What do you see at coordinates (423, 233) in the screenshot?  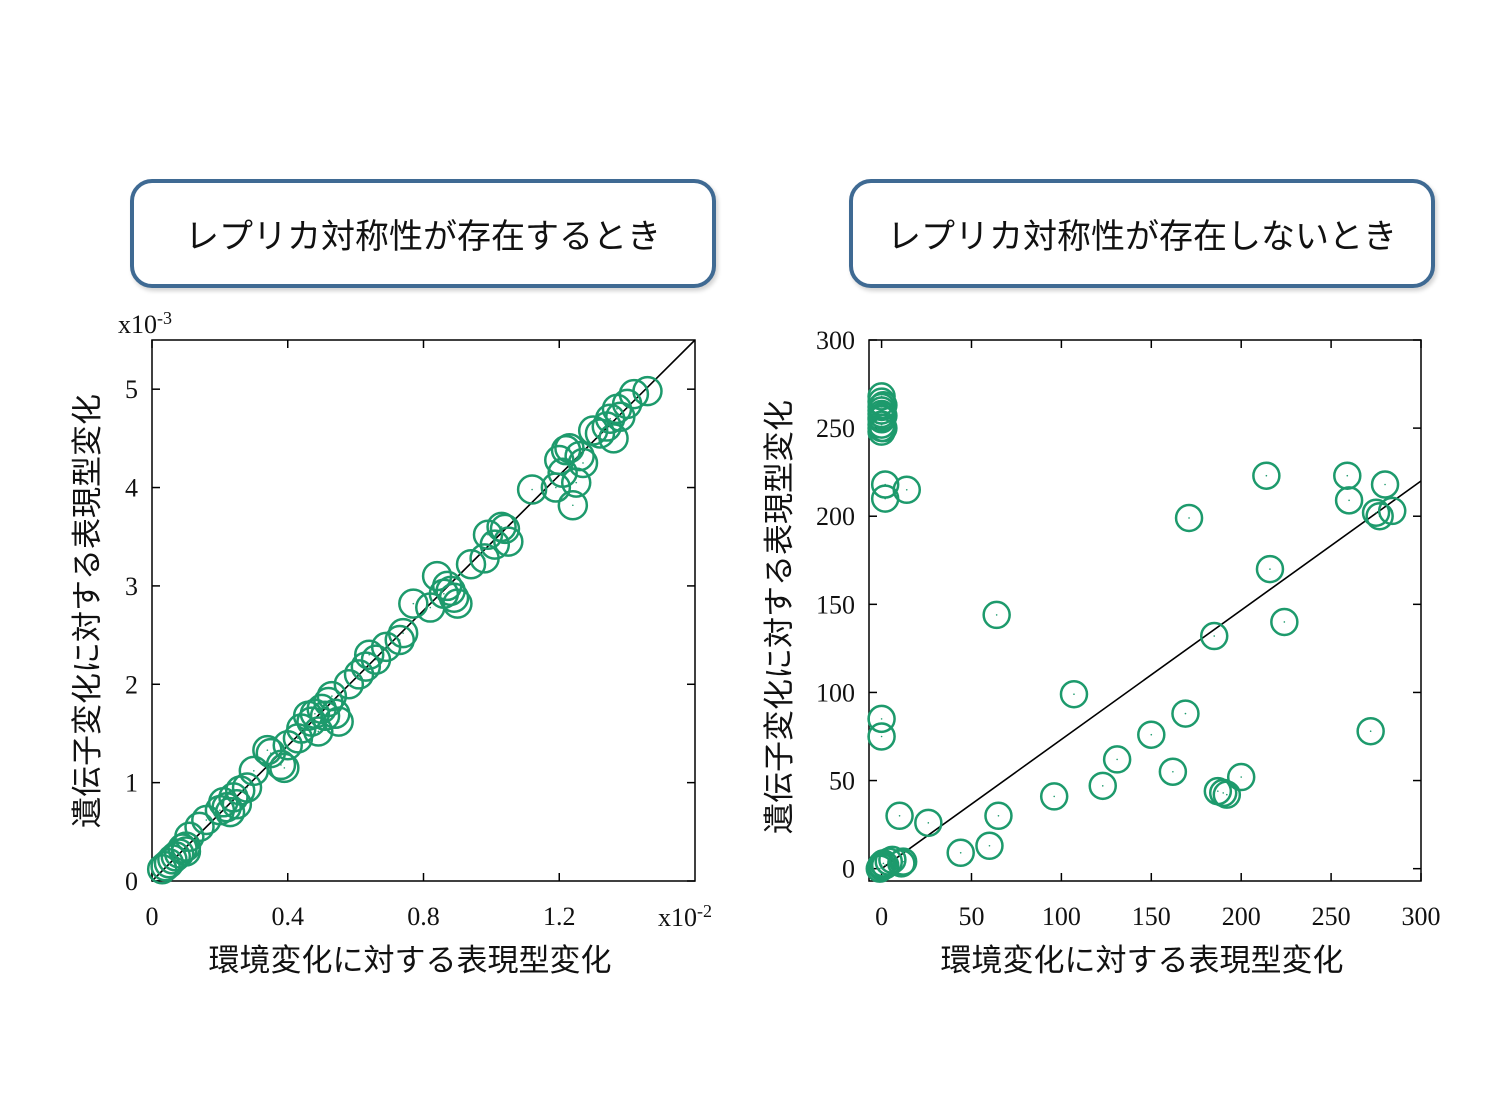 I see `chart-title-left: レプリカ対称性が存在するとき` at bounding box center [423, 233].